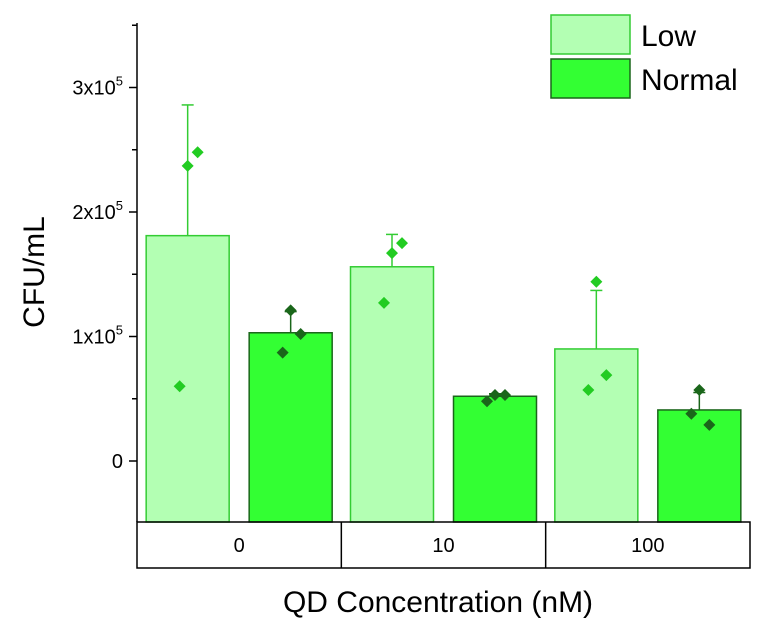  Describe the element at coordinates (590, 78) in the screenshot. I see `legend-swatch-normal` at that location.